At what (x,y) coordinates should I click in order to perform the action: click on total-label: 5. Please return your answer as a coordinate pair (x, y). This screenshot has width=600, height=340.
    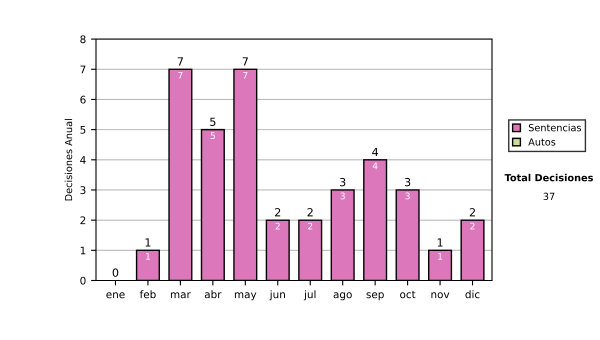
    Looking at the image, I should click on (213, 122).